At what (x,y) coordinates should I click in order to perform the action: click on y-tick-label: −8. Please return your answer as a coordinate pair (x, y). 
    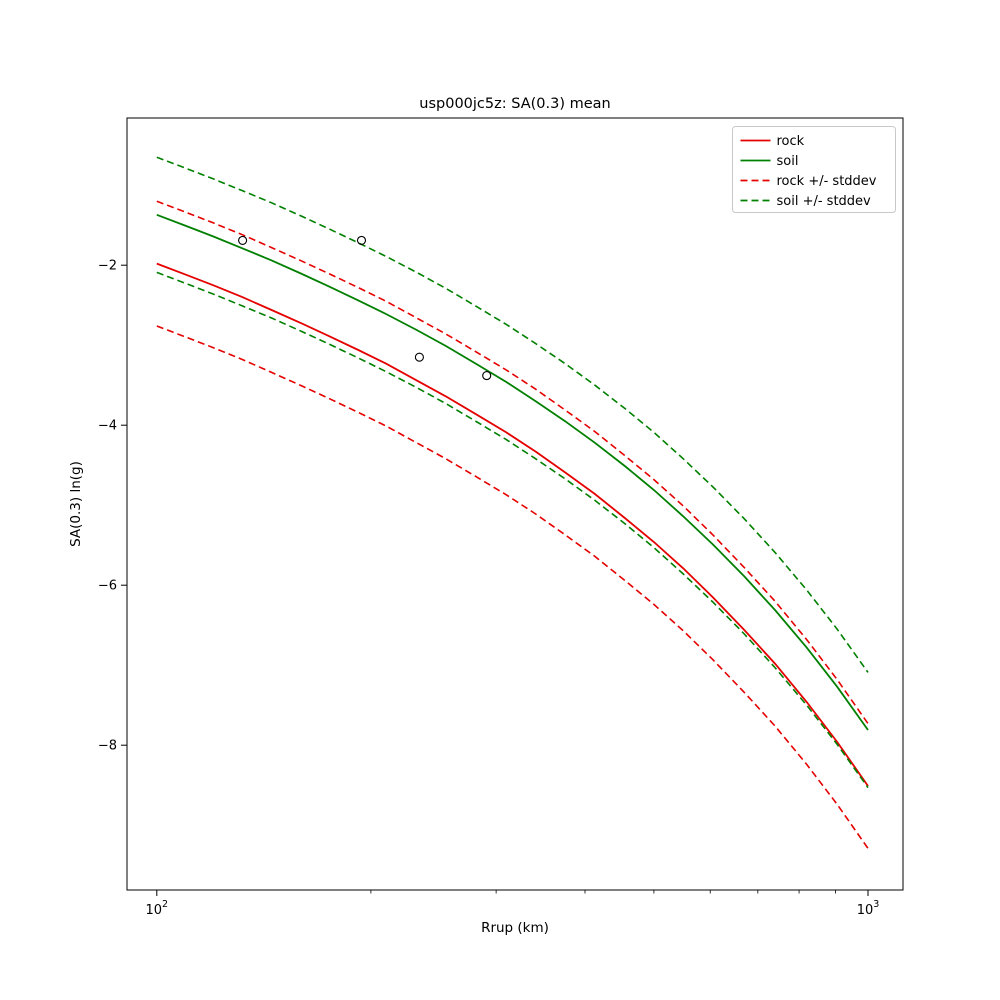
    Looking at the image, I should click on (107, 746).